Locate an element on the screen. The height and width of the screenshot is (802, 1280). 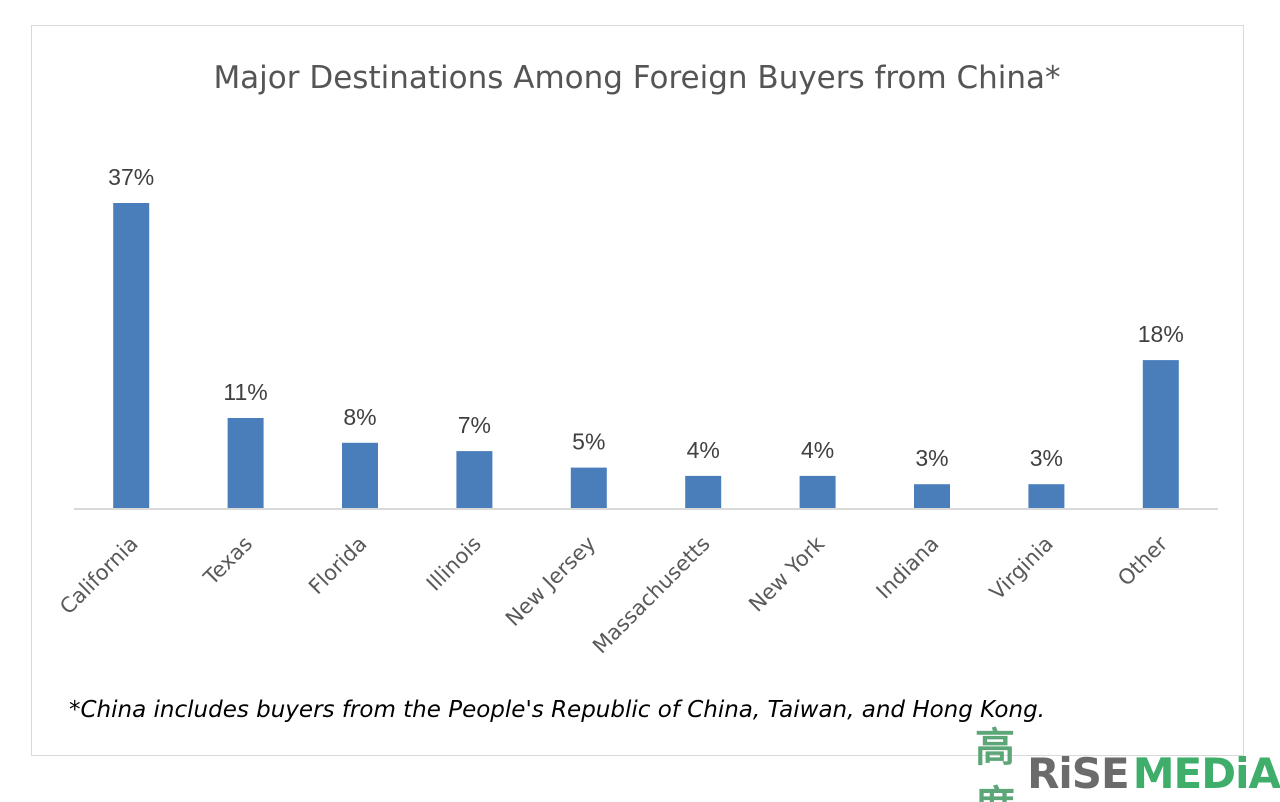
bar-indiana is located at coordinates (932, 496).